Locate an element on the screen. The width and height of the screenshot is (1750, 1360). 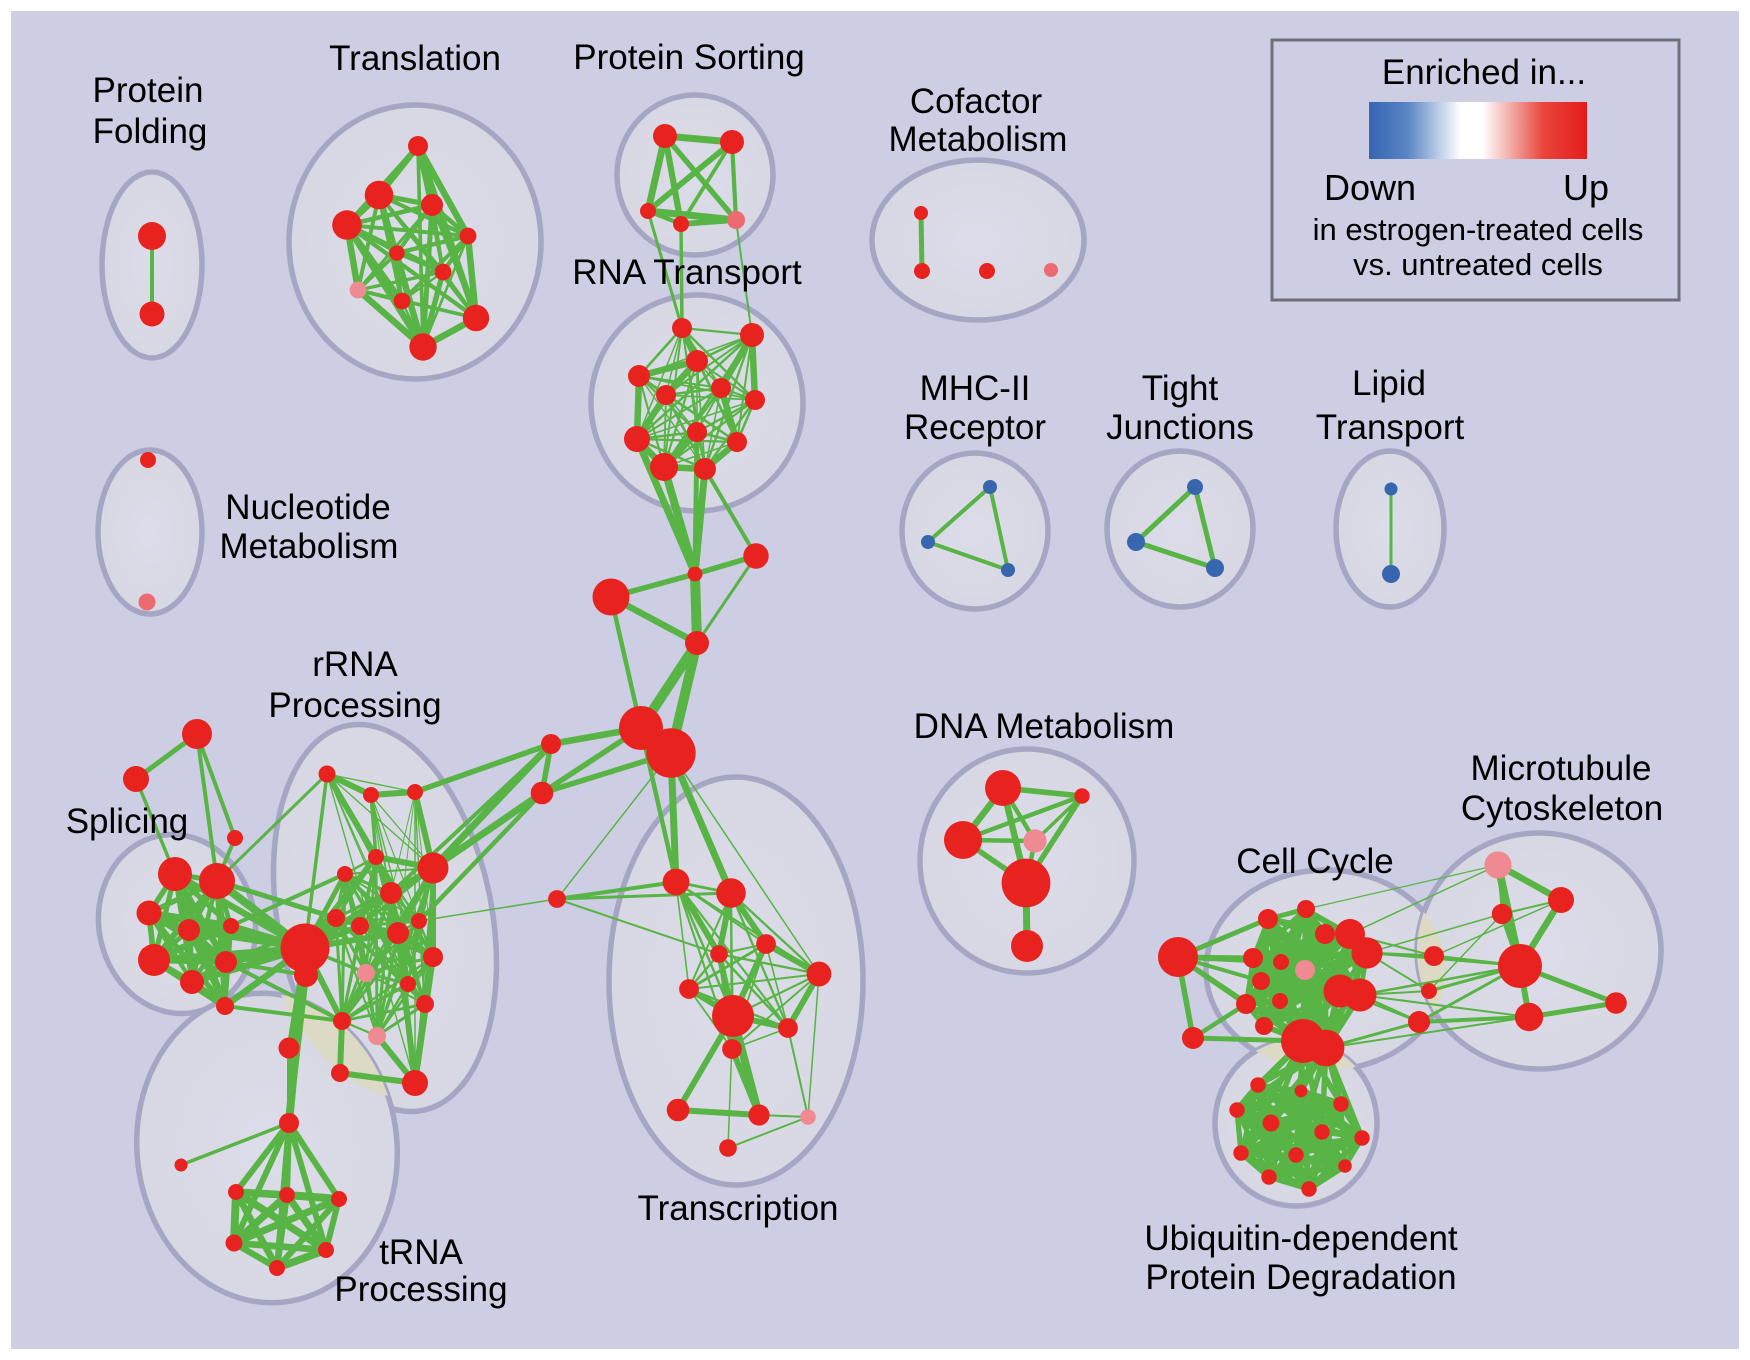
svg-text: Cell Cycle is located at coordinates (1315, 861).